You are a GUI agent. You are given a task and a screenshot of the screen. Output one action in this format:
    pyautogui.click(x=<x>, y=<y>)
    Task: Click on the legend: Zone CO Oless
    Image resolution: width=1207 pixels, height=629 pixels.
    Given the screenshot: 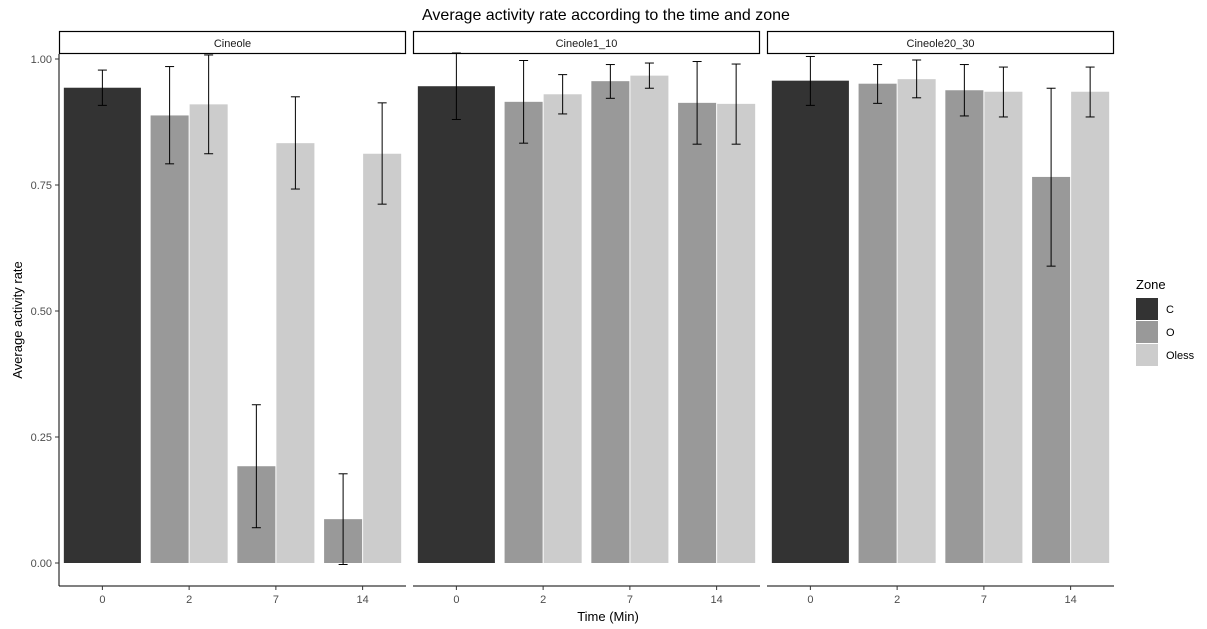 What is the action you would take?
    pyautogui.click(x=1165, y=321)
    